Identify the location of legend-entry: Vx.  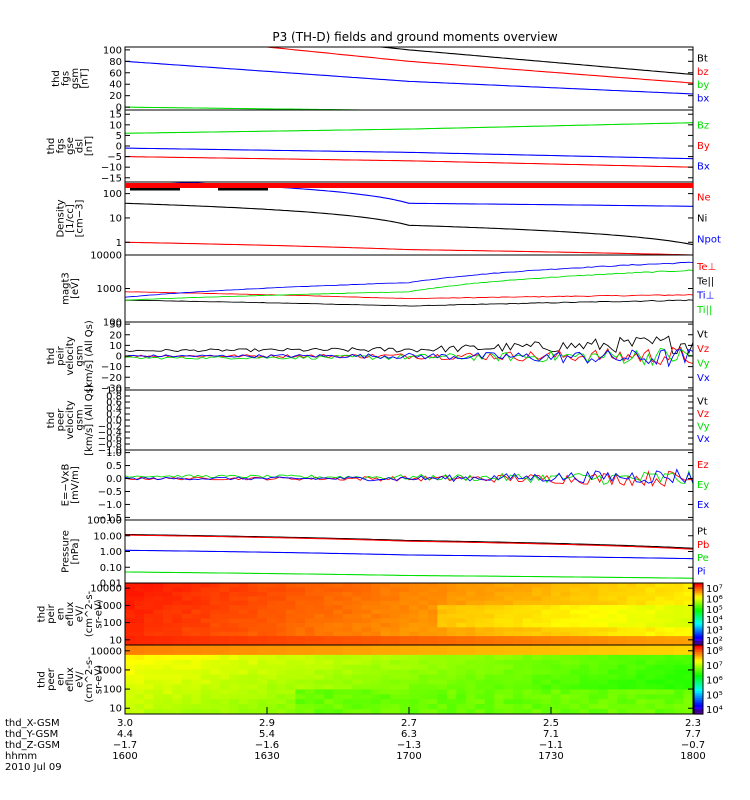
(703, 378).